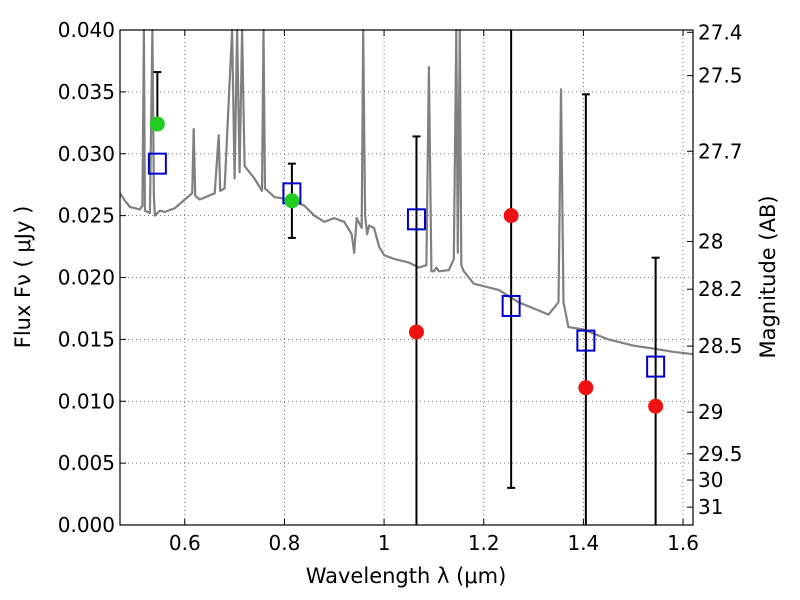 The width and height of the screenshot is (800, 600). I want to click on y-tick-label: 0.025, so click(86, 216).